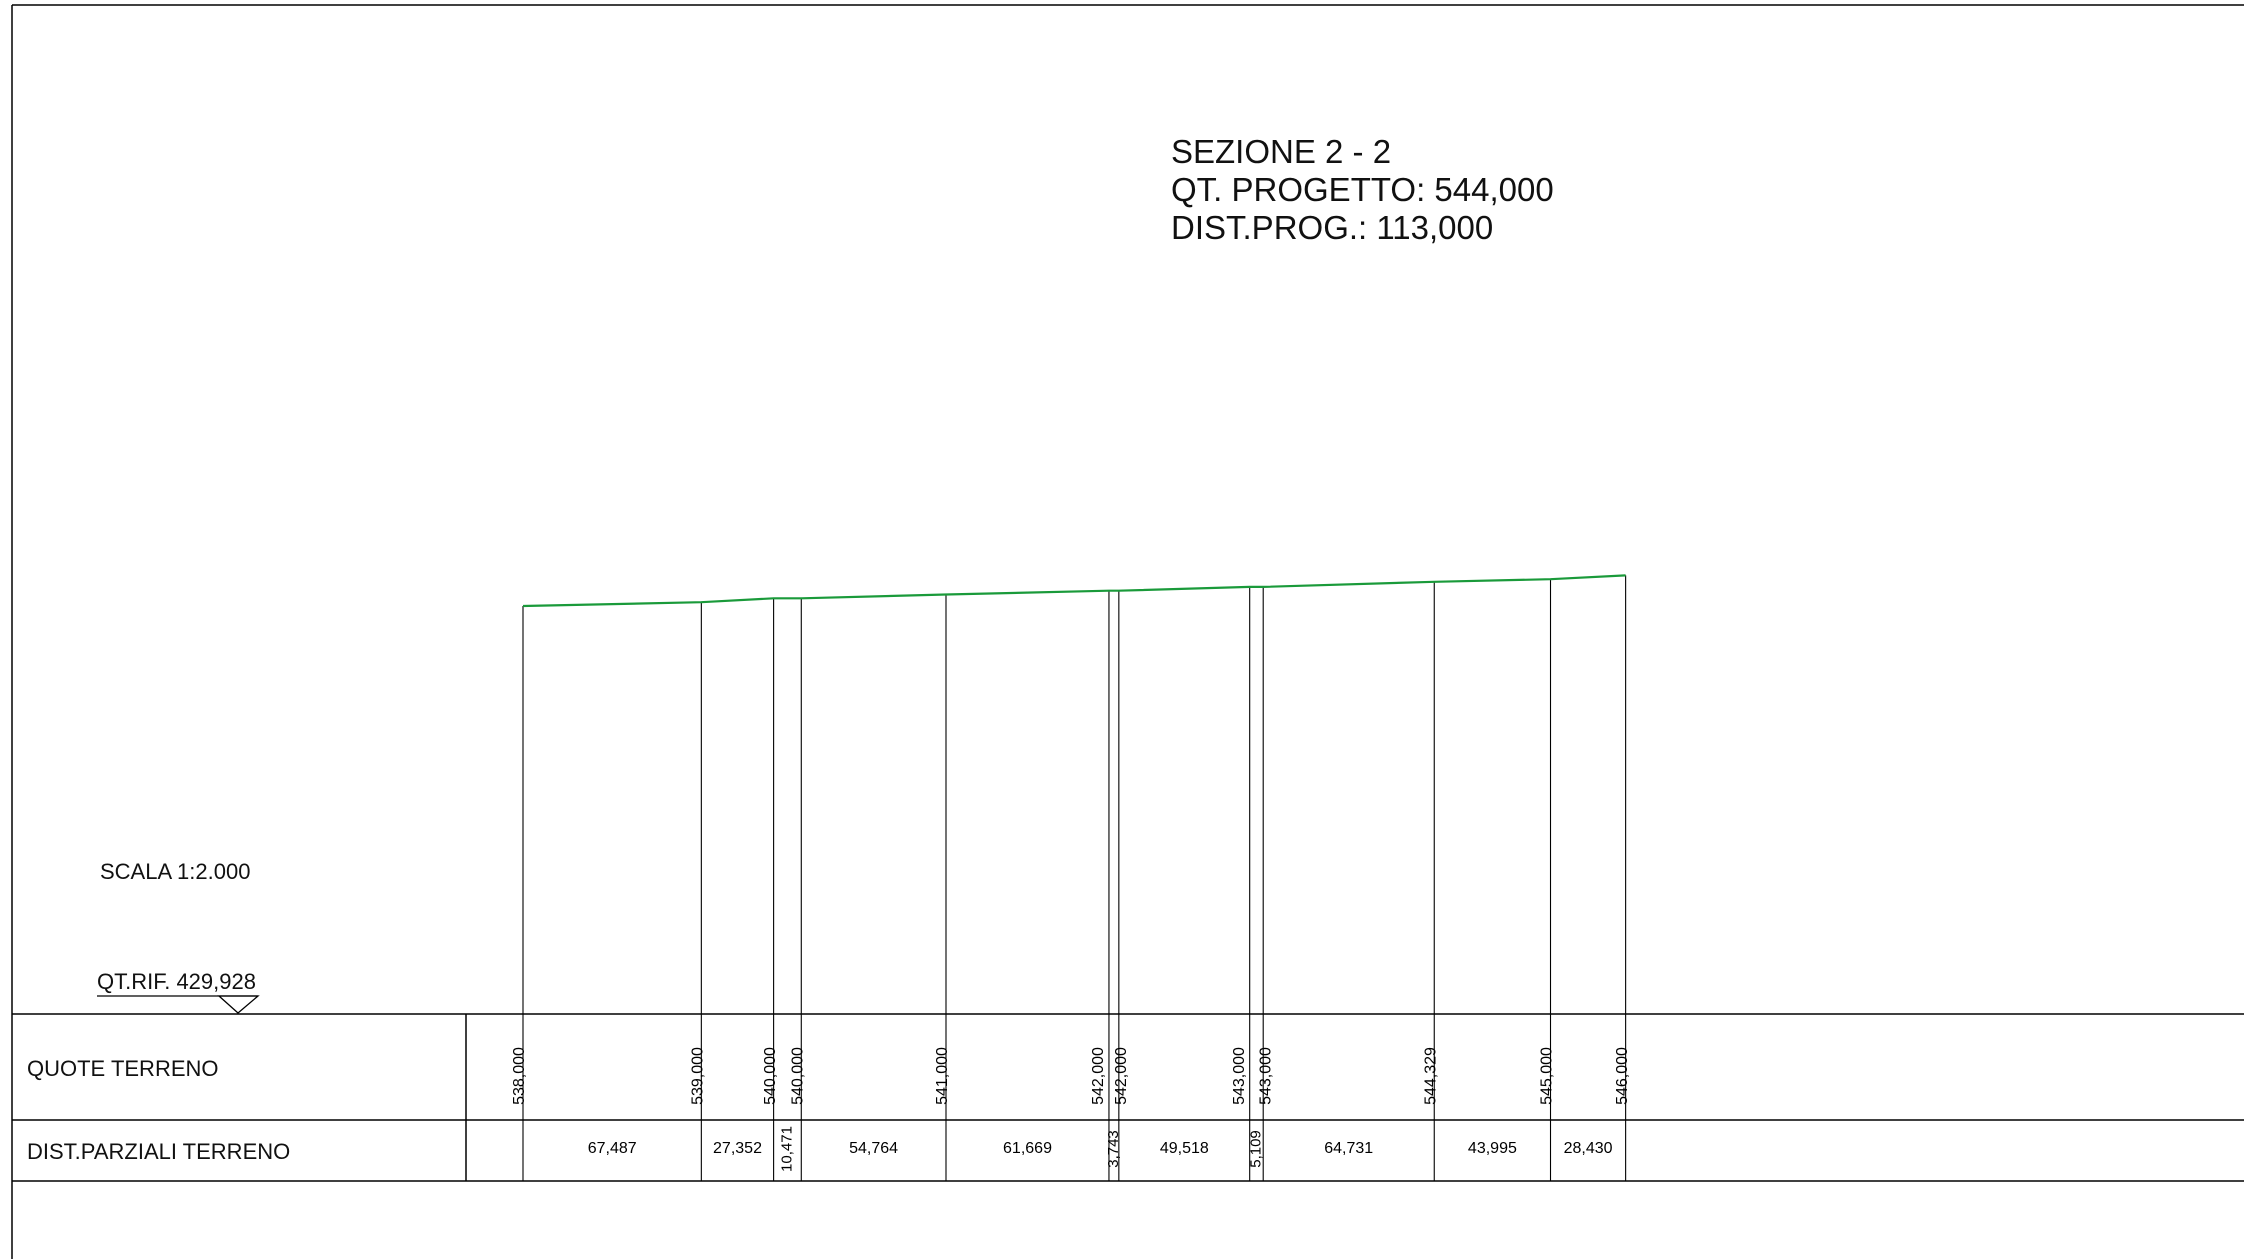  I want to click on elevation-label: 546,000, so click(1622, 1076).